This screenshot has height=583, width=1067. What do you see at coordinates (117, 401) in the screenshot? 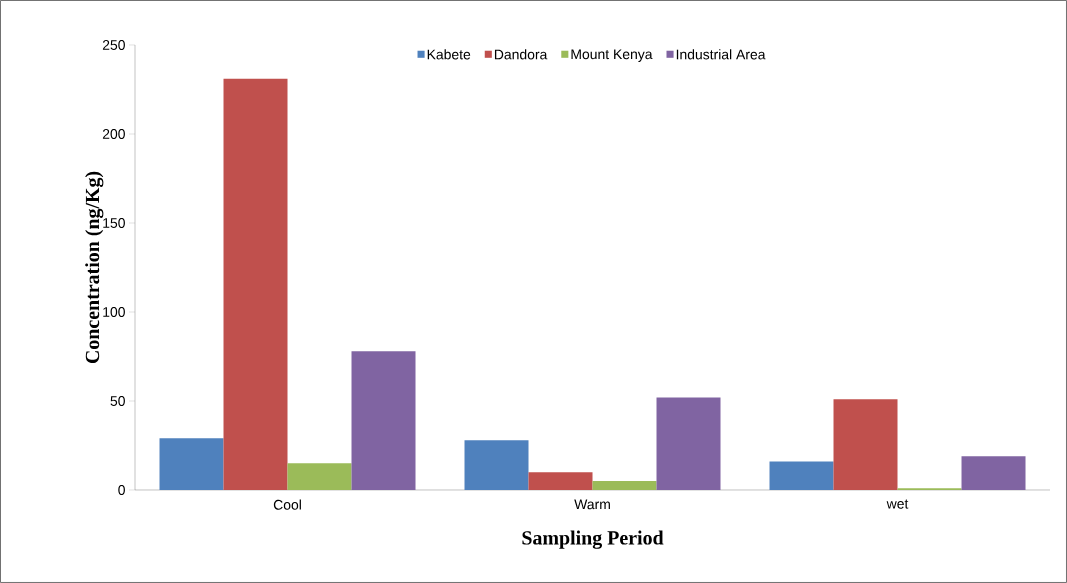
I see `y-tick-label: 50` at bounding box center [117, 401].